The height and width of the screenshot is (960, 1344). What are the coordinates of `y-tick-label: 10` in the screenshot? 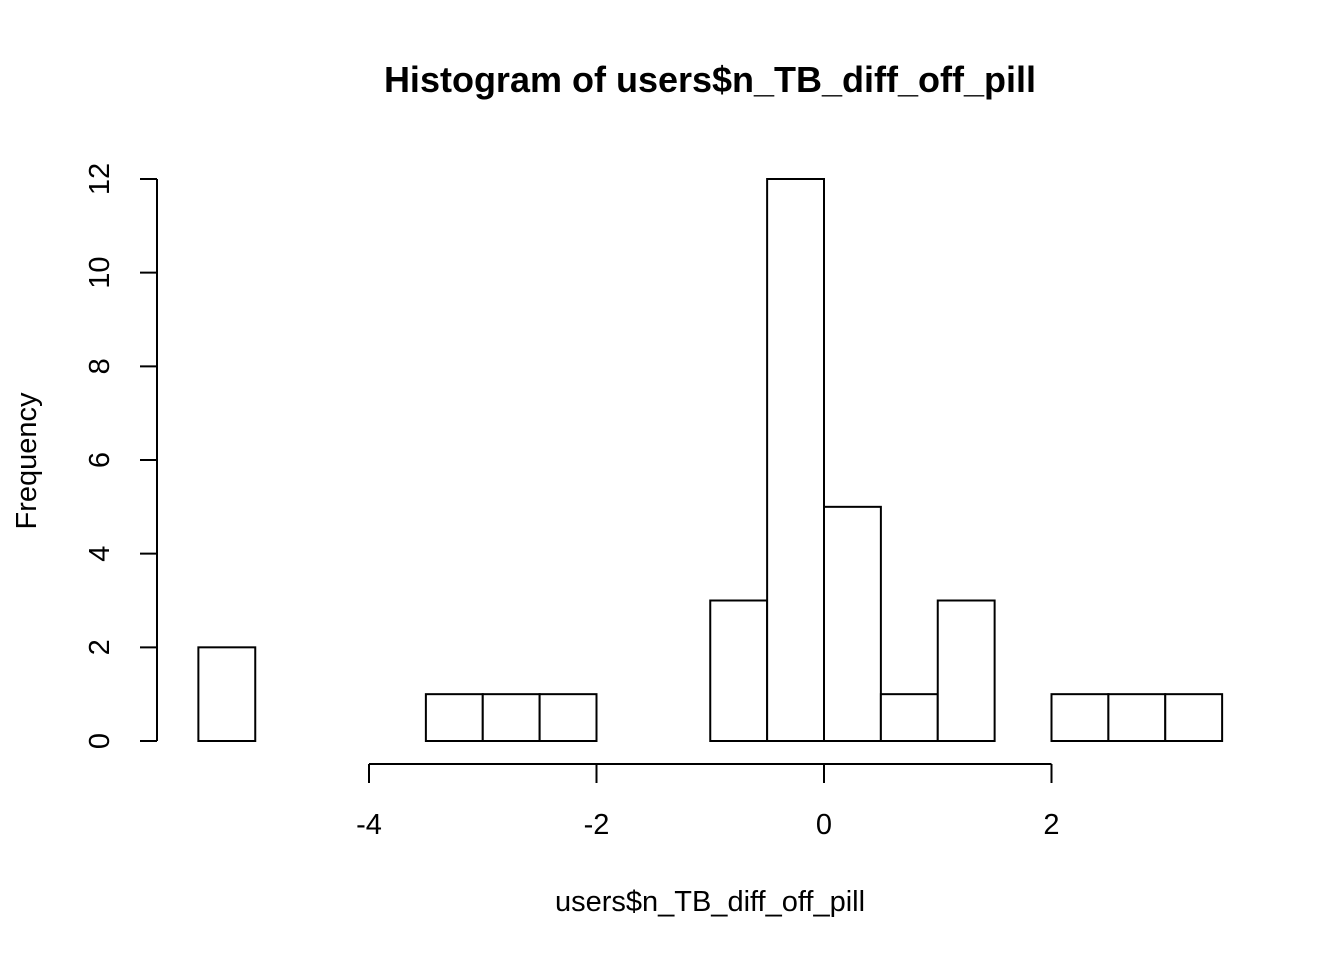 It's located at (100, 273).